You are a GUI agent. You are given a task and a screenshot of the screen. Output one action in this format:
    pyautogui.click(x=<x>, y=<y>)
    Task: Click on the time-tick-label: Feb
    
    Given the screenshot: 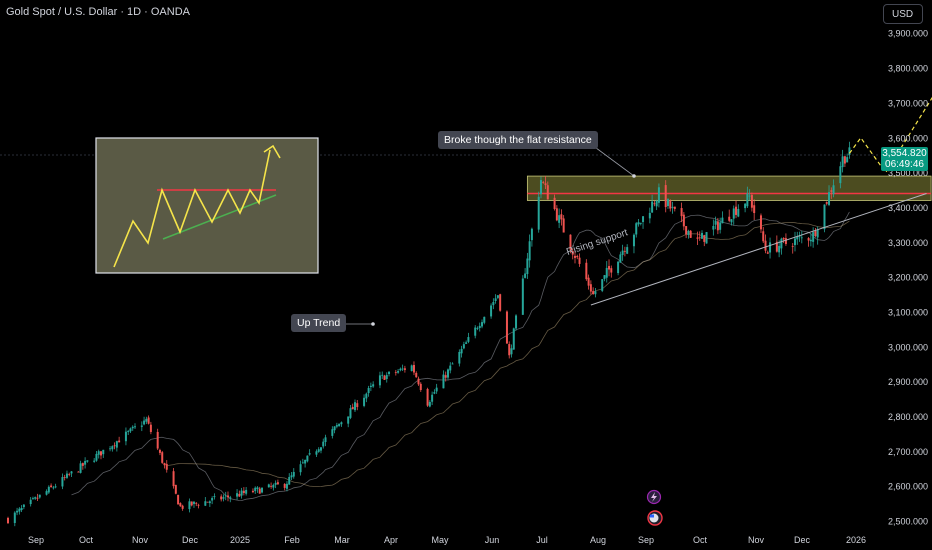 What is the action you would take?
    pyautogui.click(x=292, y=540)
    